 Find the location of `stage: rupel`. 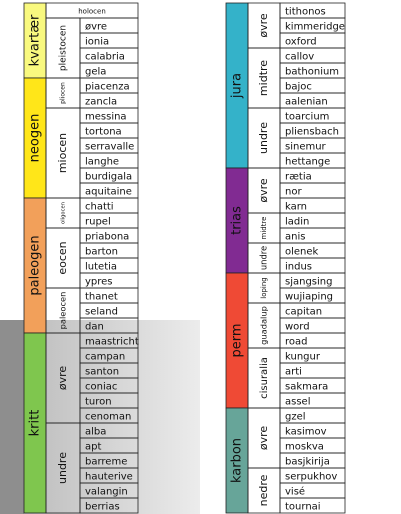

stage: rupel is located at coordinates (98, 222).